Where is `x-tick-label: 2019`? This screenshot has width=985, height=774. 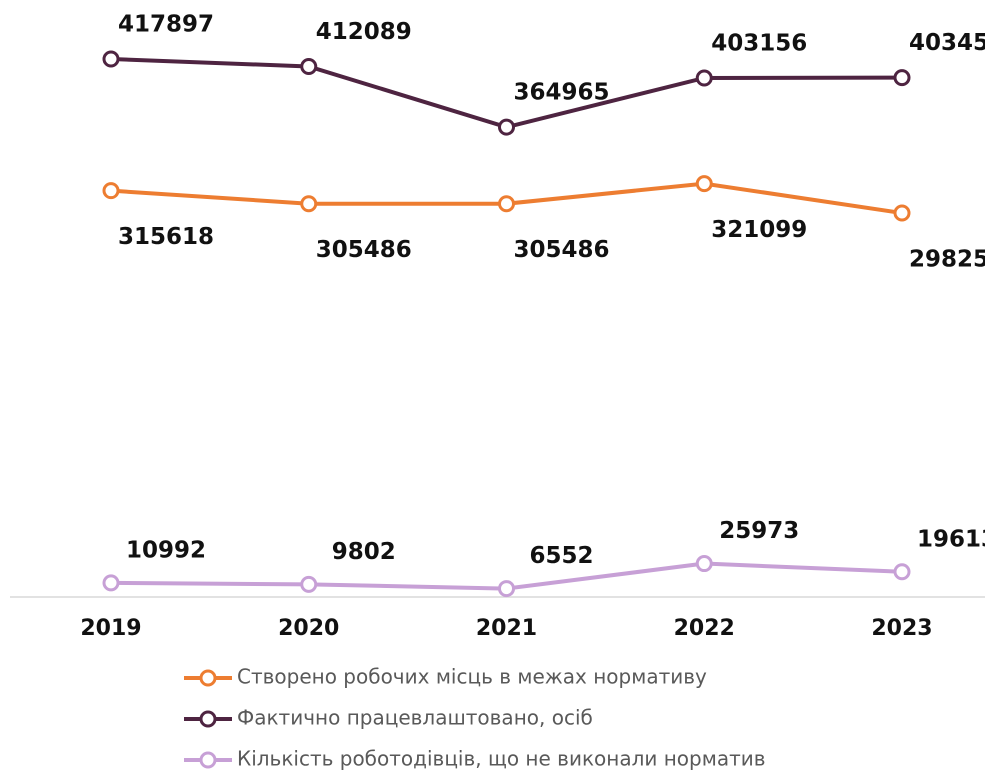
x-tick-label: 2019 is located at coordinates (110, 628).